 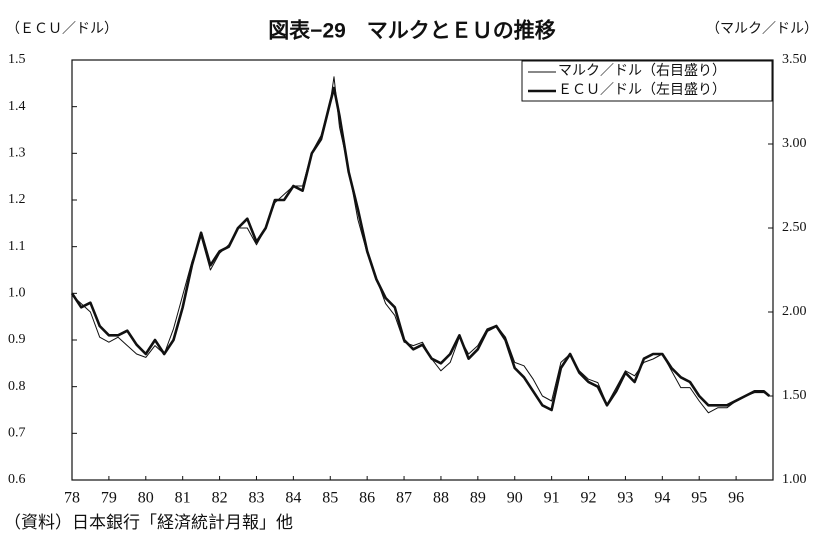 What do you see at coordinates (762, 29) in the screenshot?
I see `y2-axis-label: （マルク／ドル）` at bounding box center [762, 29].